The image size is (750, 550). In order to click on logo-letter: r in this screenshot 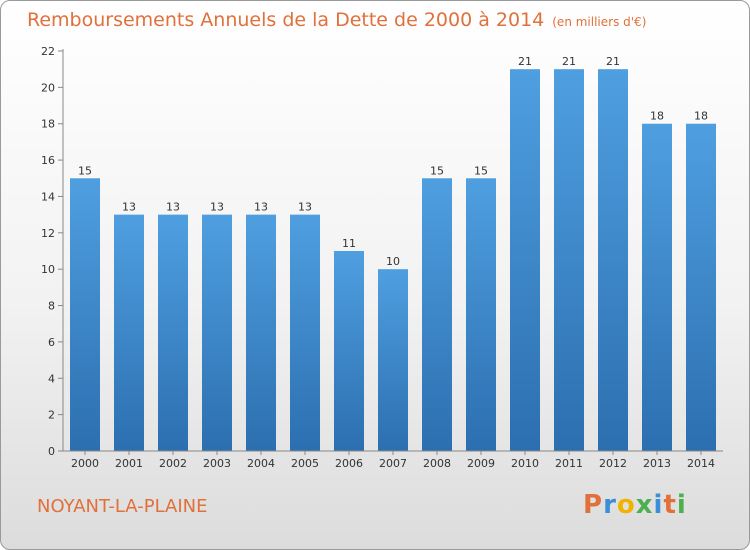, I will do `click(610, 505)`.